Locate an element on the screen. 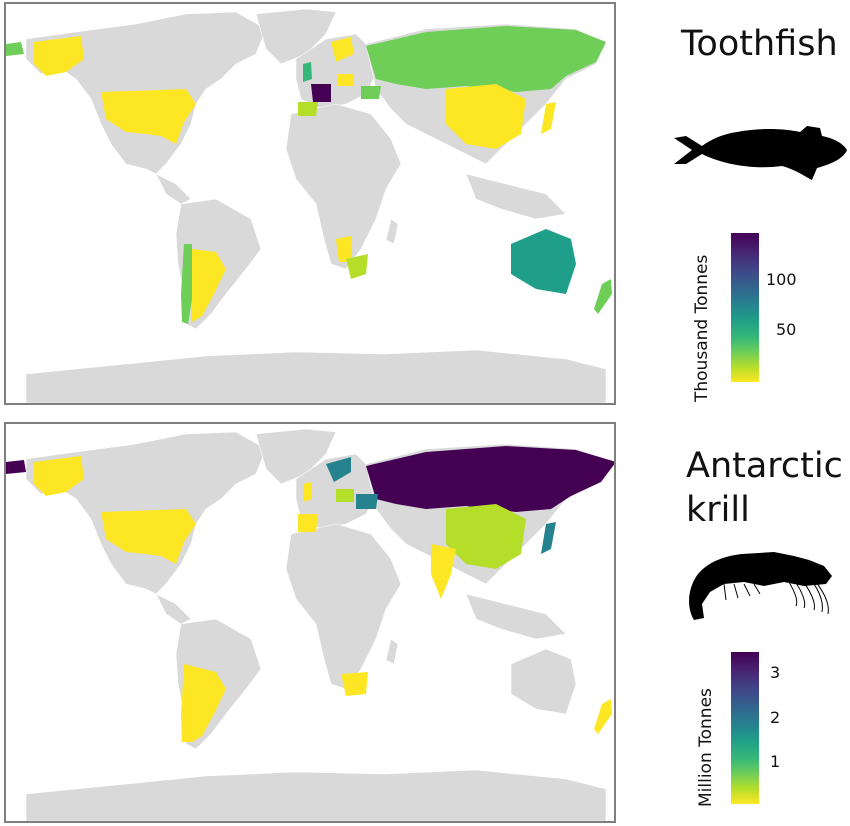 The width and height of the screenshot is (850, 826). australia-country is located at coordinates (543, 261).